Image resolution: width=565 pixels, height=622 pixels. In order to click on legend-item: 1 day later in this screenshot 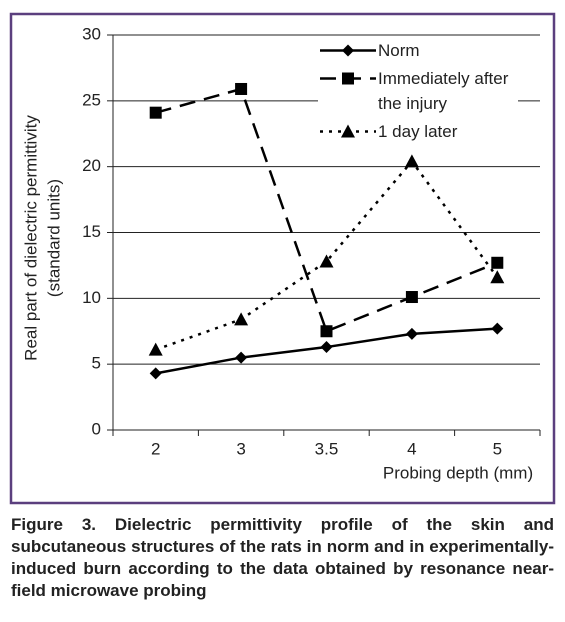, I will do `click(418, 131)`.